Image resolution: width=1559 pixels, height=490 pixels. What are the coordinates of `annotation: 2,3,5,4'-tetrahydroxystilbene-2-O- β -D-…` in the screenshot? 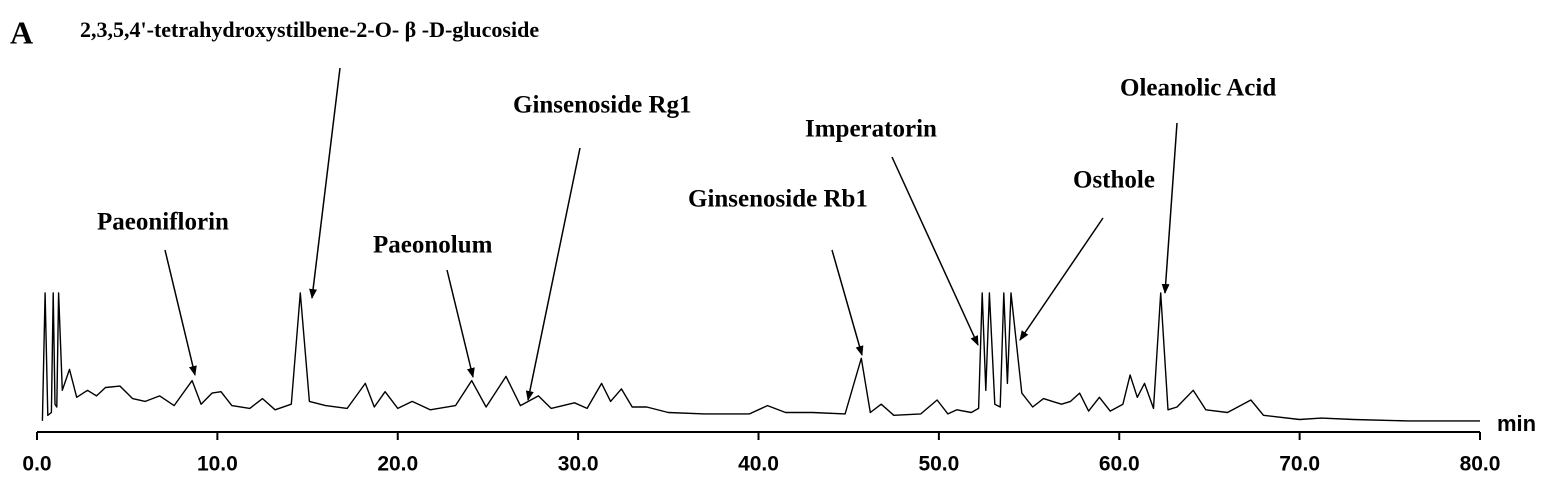 It's located at (309, 29).